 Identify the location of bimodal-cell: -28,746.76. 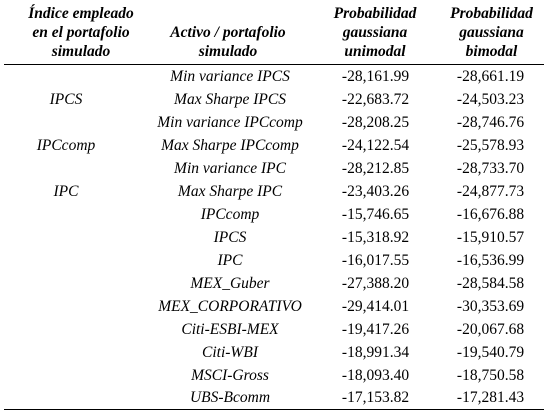
(490, 122).